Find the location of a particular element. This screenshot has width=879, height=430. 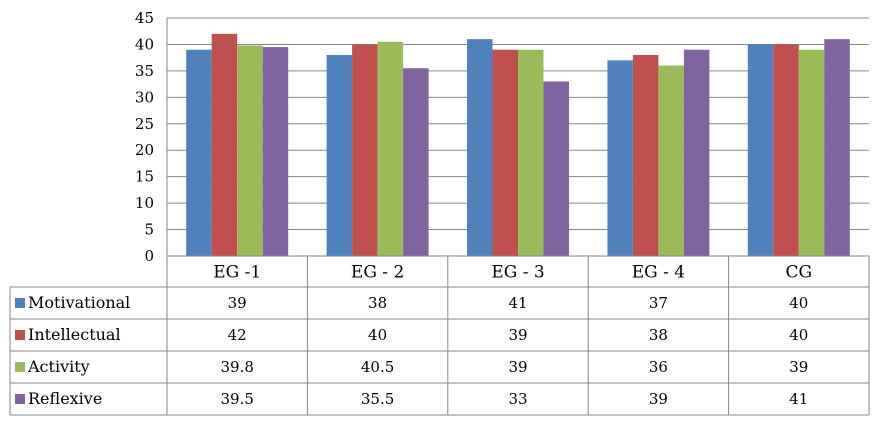

legend-key-activity is located at coordinates (20, 367).